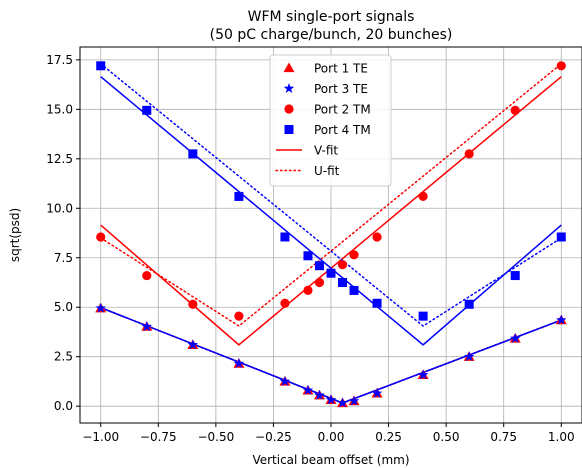  I want to click on x-tick-label: −0.50, so click(215, 437).